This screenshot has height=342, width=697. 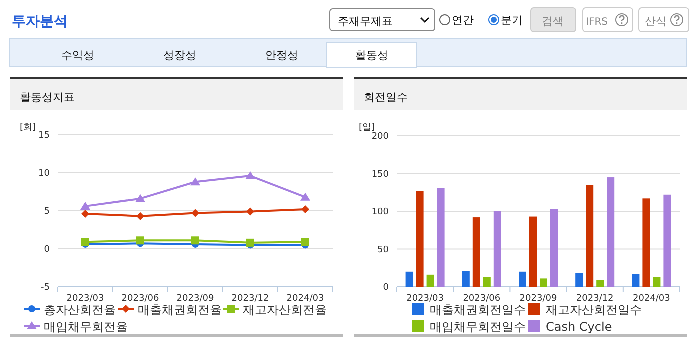 I want to click on legend-label: 매출채권회전율, so click(x=180, y=310).